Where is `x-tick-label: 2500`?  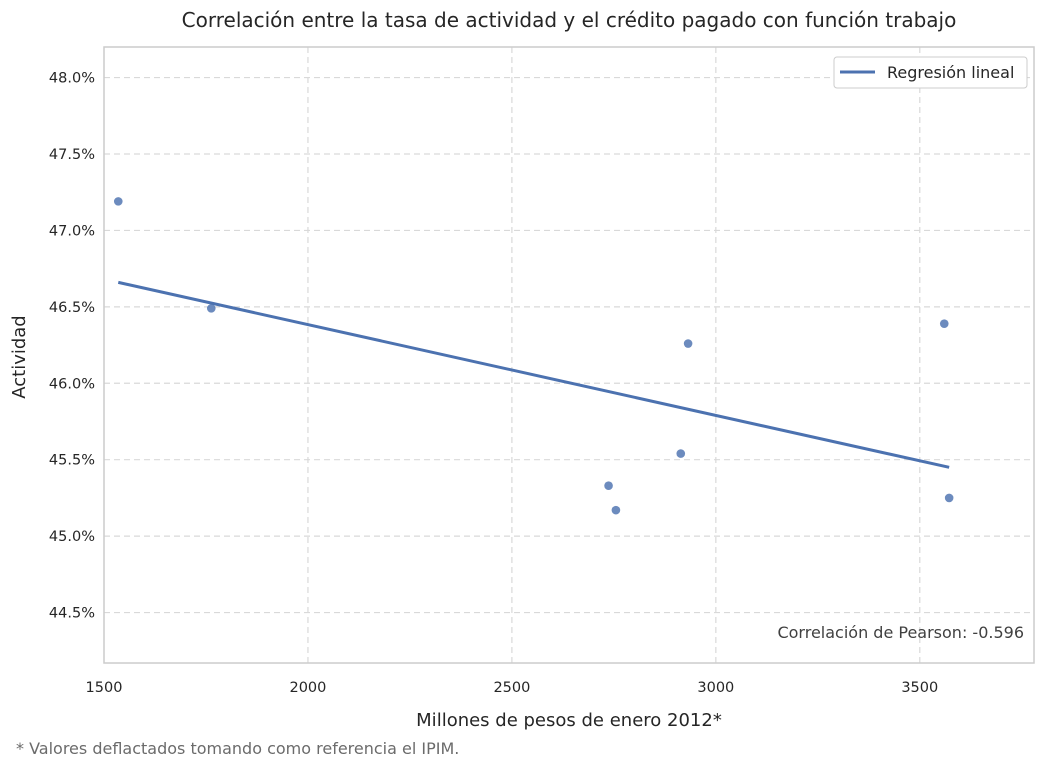 x-tick-label: 2500 is located at coordinates (511, 688).